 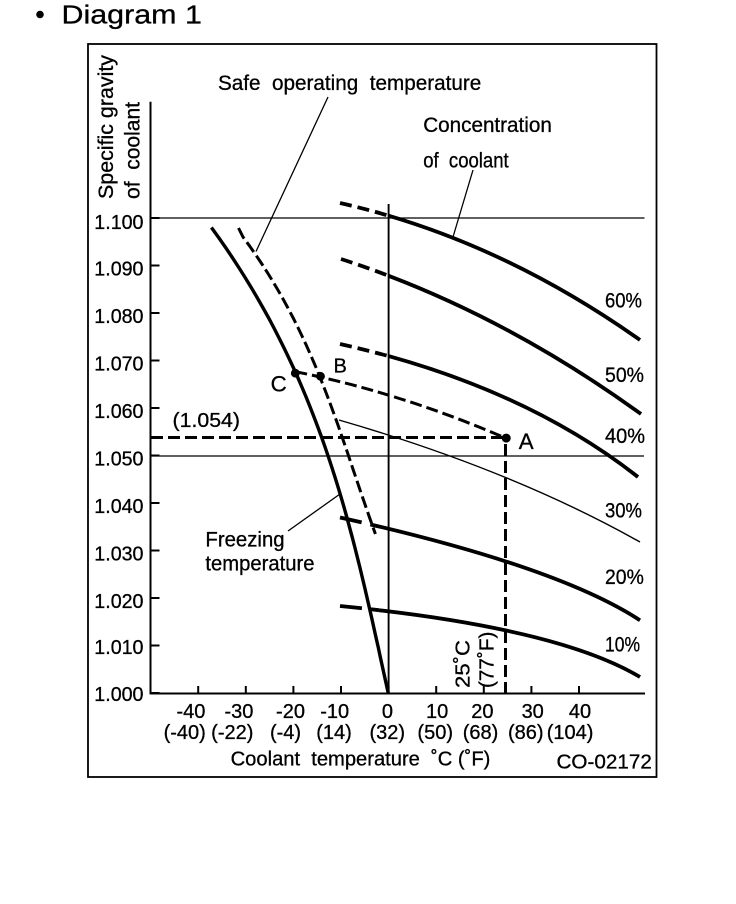 What do you see at coordinates (118, 365) in the screenshot?
I see `svg-text: 1.070` at bounding box center [118, 365].